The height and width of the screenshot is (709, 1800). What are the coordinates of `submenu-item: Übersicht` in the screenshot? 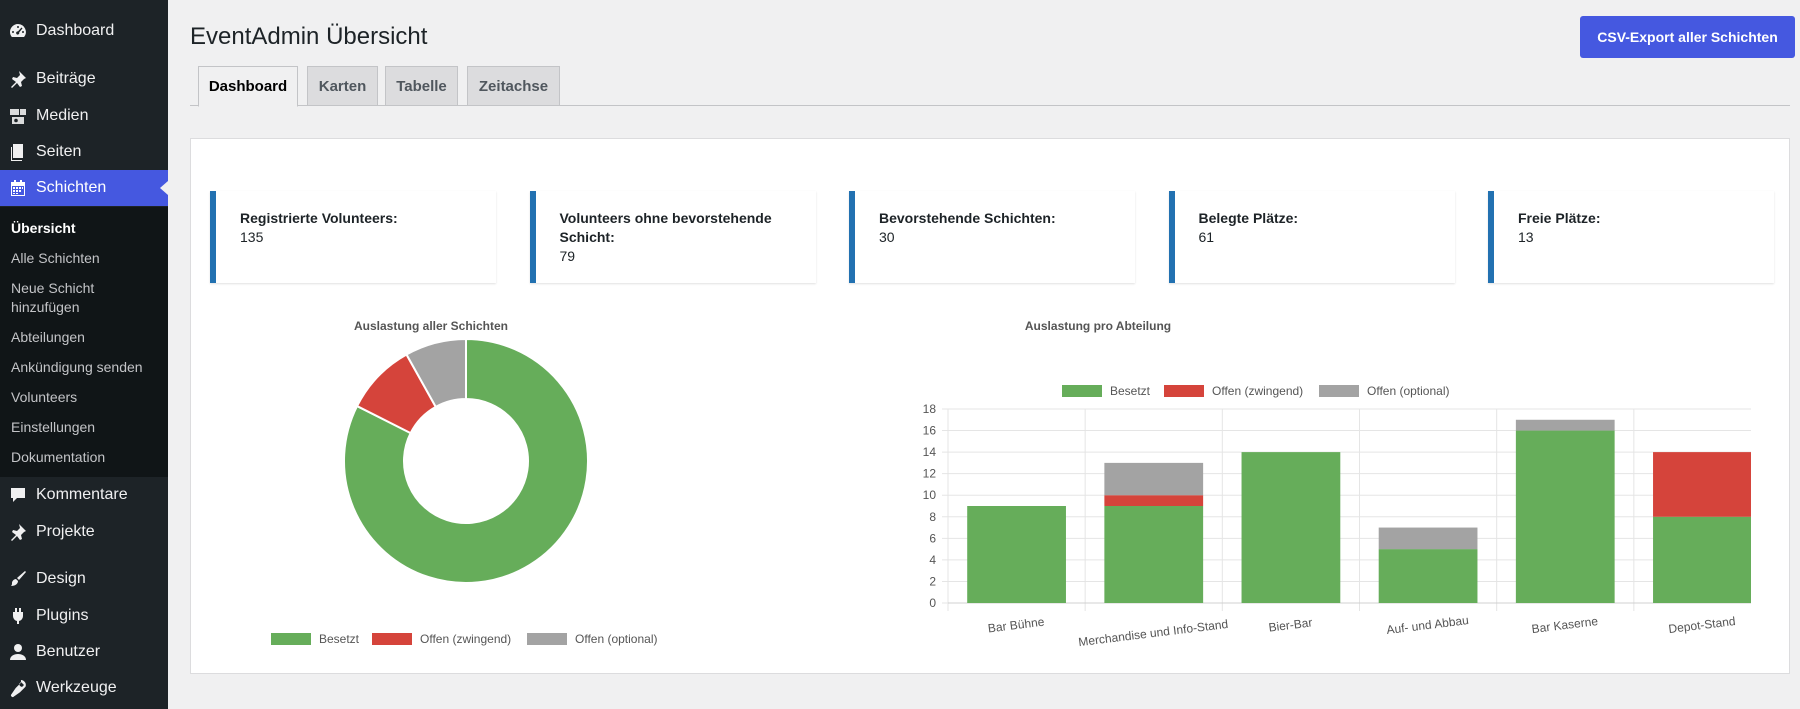 It's located at (43, 228).